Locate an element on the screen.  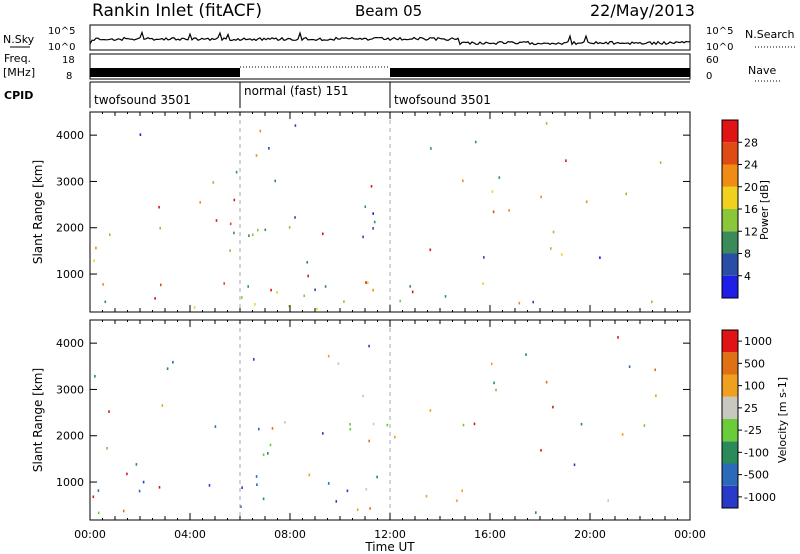
nsky-tick-bottom-right: 10^0 is located at coordinates (719, 47).